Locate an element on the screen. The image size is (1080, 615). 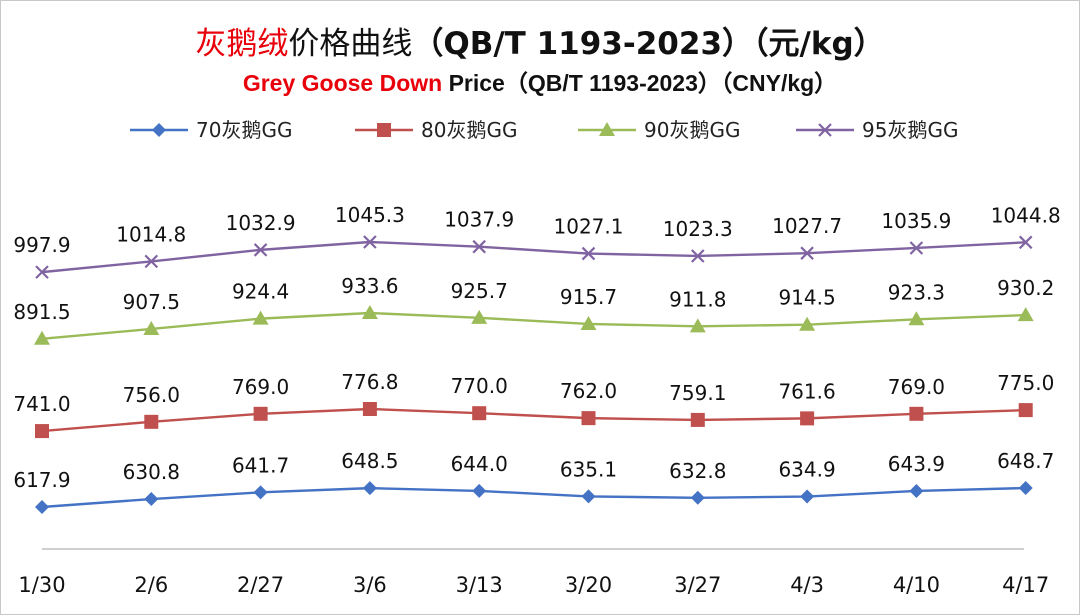
legend: 70灰鹅GG 80灰鹅GG 90灰鹅GG 95灰鹅GG is located at coordinates (544, 130).